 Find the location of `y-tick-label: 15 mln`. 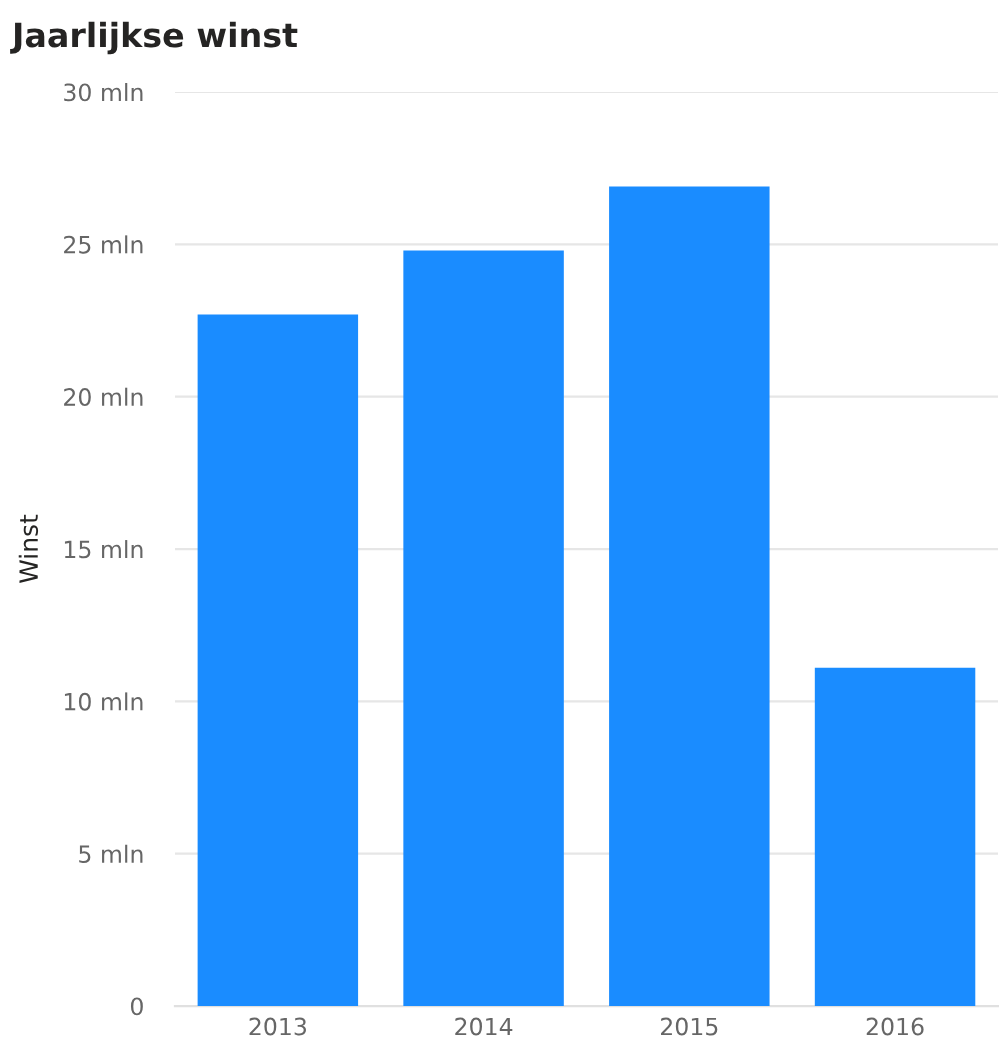

y-tick-label: 15 mln is located at coordinates (103, 549).